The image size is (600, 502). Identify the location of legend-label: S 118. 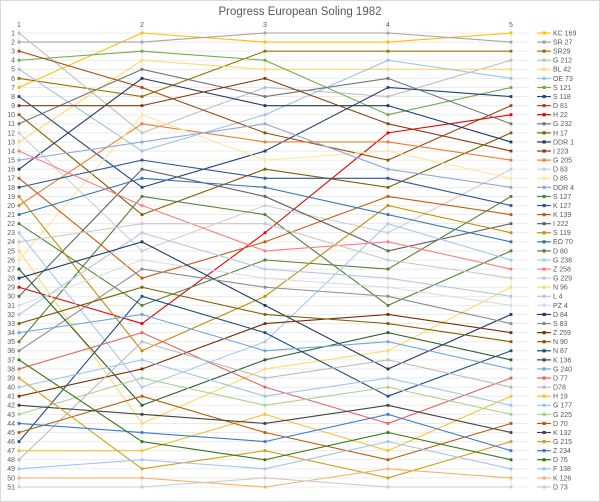
(562, 97).